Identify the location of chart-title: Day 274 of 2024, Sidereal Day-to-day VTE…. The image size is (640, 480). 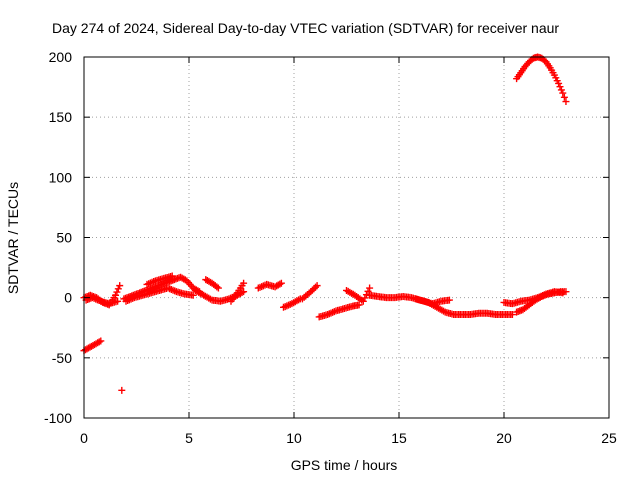
(305, 28).